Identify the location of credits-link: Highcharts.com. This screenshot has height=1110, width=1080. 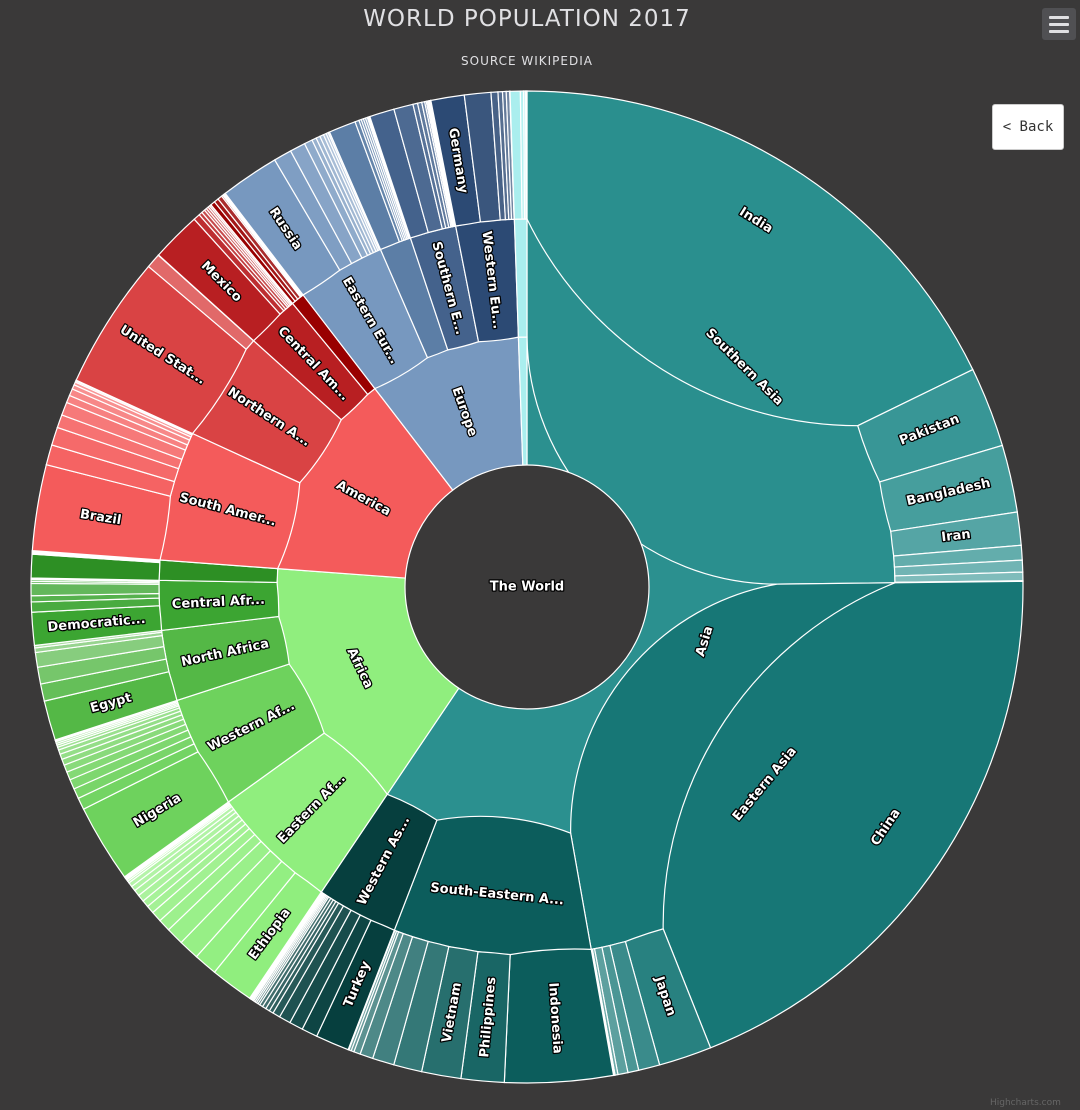
(1025, 1103).